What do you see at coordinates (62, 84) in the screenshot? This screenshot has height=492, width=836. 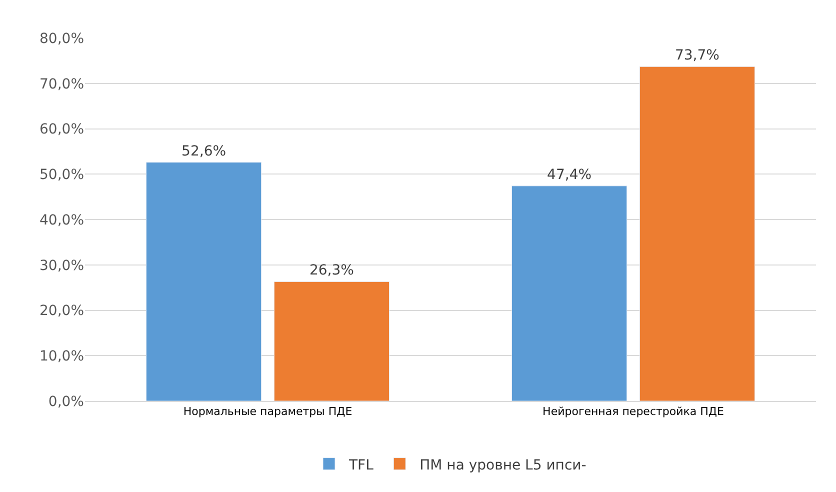 I see `y-tick-label: 70,0%` at bounding box center [62, 84].